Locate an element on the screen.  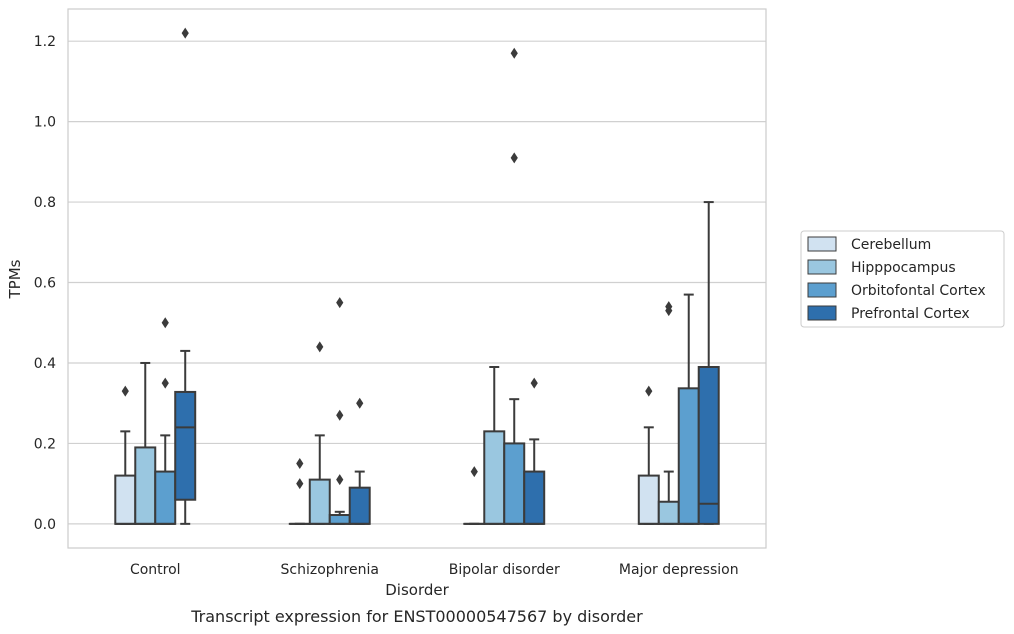
legend-label: Cerebellum is located at coordinates (891, 245).